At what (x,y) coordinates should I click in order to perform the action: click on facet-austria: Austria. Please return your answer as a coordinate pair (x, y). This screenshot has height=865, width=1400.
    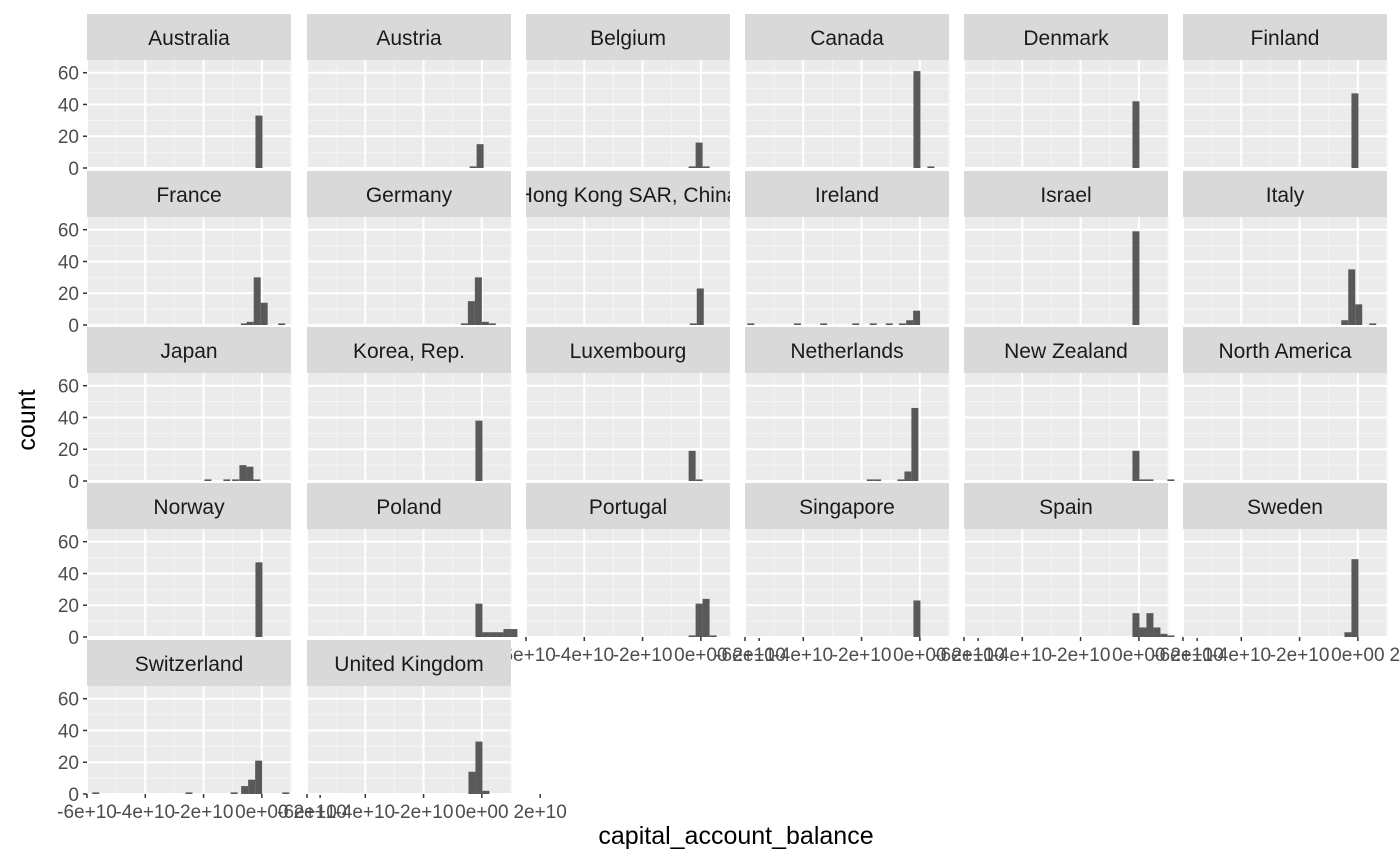
    Looking at the image, I should click on (424, 91).